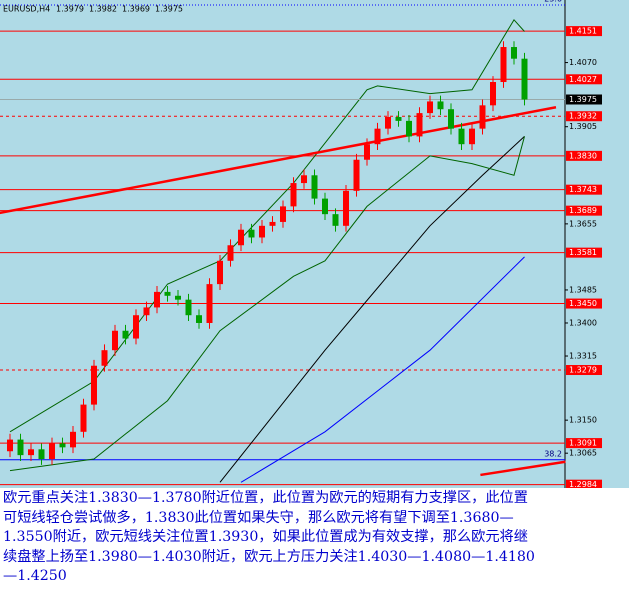 The height and width of the screenshot is (599, 629). I want to click on y-tick-label: 1.3655, so click(583, 223).